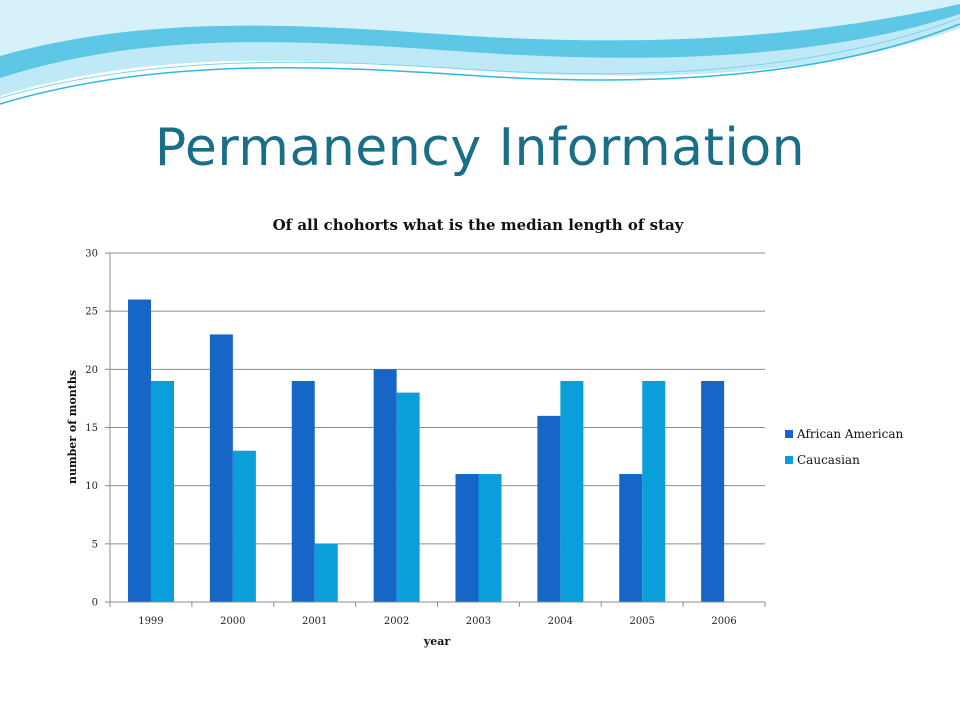 The width and height of the screenshot is (960, 720). I want to click on legend: African American Caucasian, so click(844, 447).